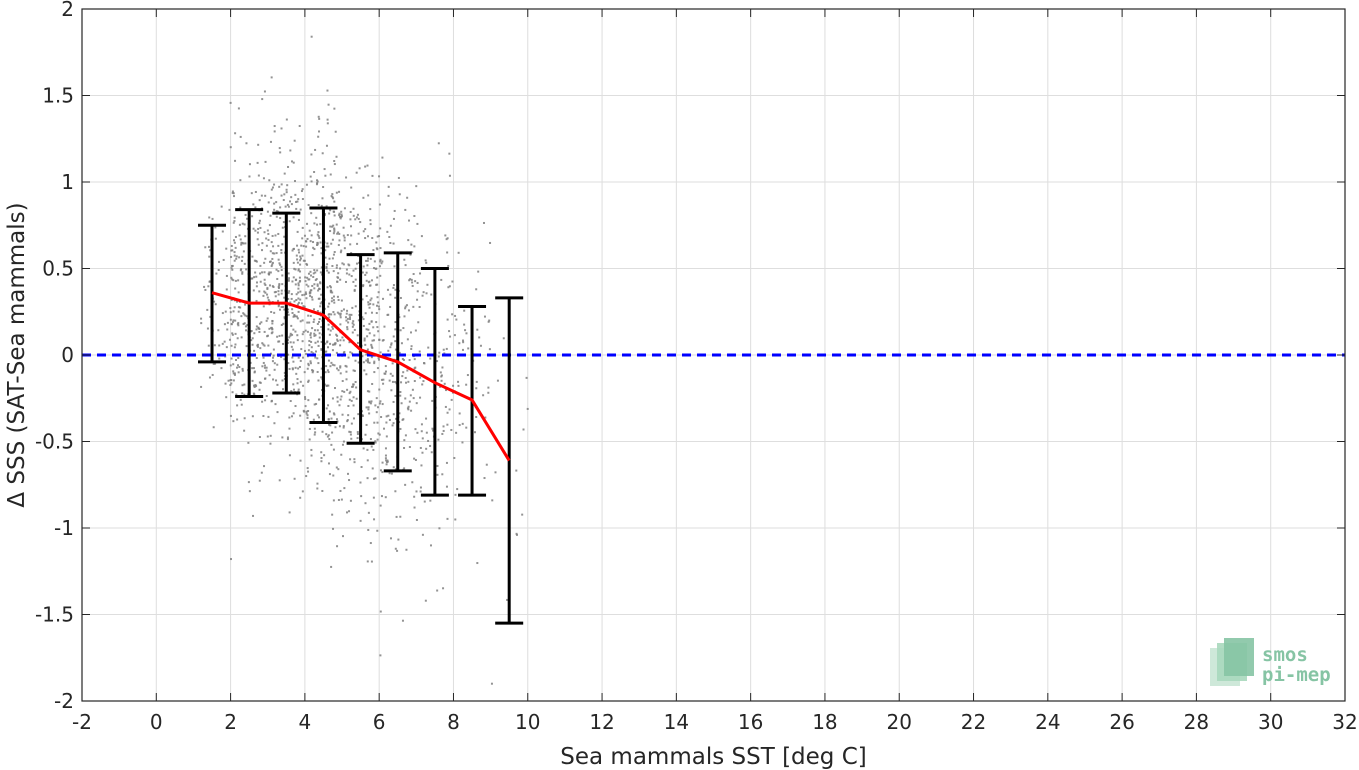 The width and height of the screenshot is (1359, 770). Describe the element at coordinates (1285, 655) in the screenshot. I see `logo-text-smos: smos` at that location.